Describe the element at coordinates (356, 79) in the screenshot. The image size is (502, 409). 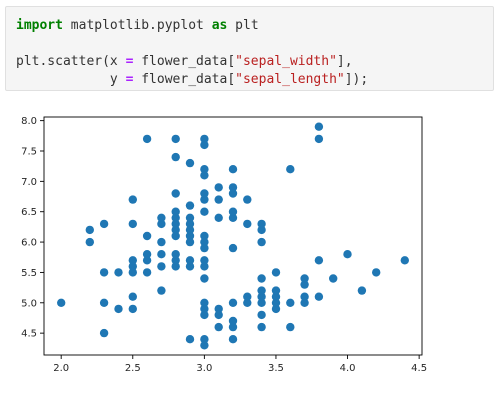
I see `code-token: ]);` at that location.